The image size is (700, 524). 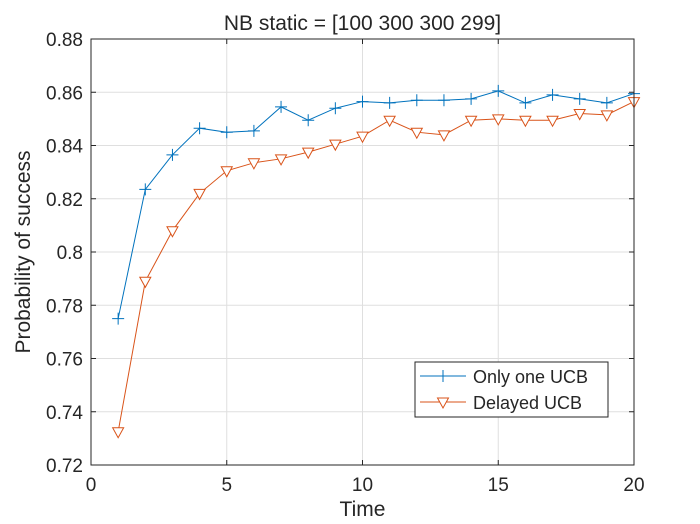 I want to click on legend: Only one UCB Delayed UCB, so click(x=511, y=389).